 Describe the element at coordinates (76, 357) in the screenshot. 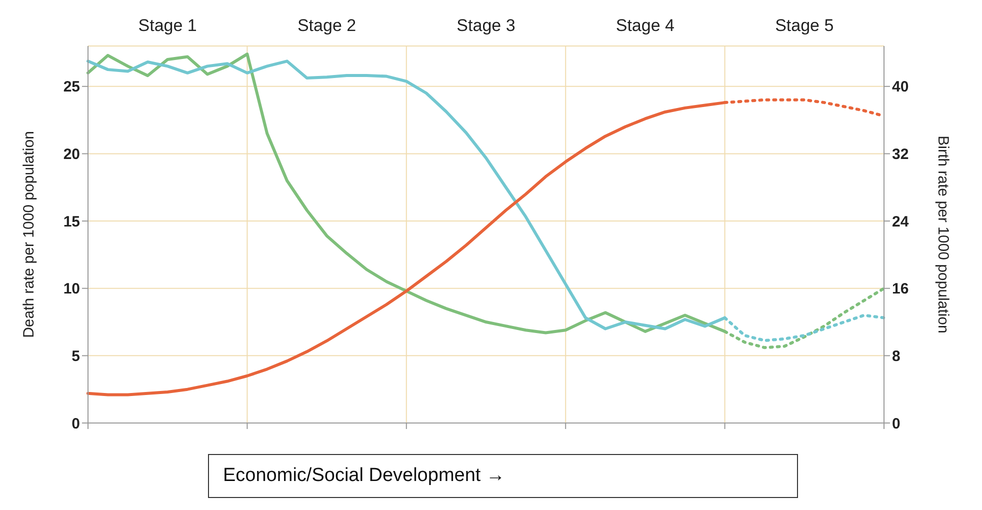

I see `y-tick-label: 5` at that location.